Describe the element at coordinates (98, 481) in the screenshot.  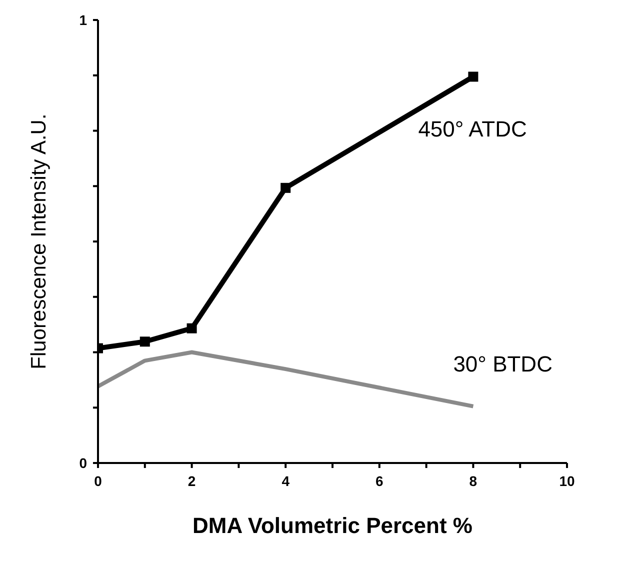
I see `x-tick-label: 0` at that location.